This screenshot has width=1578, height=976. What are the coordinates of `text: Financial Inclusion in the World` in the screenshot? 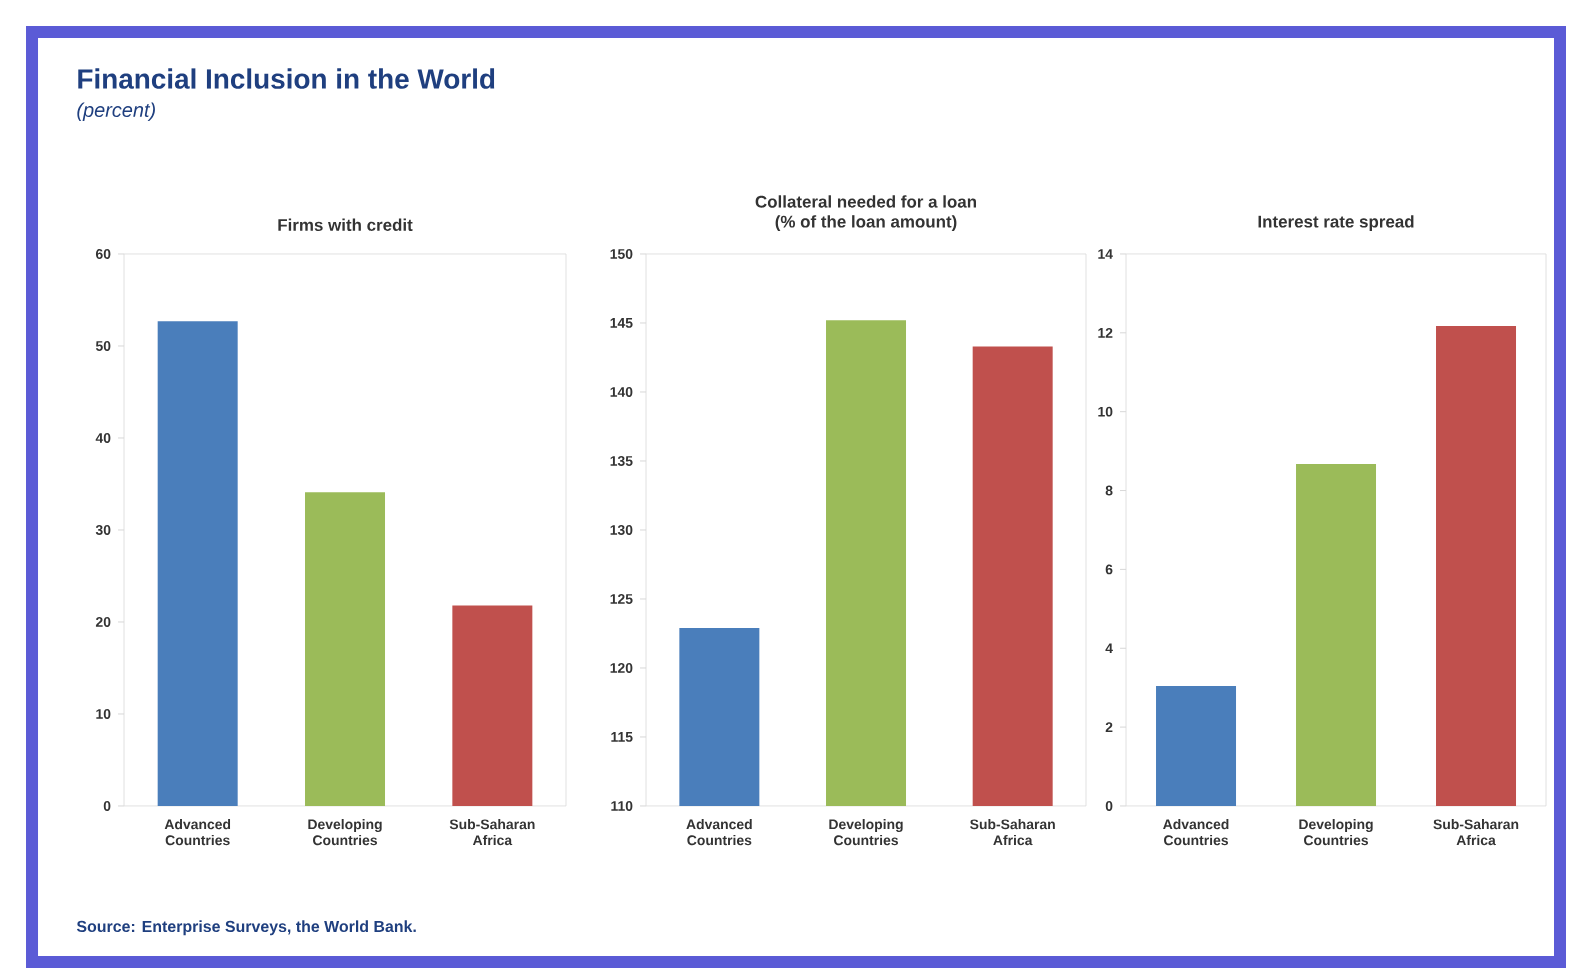 It's located at (286, 78).